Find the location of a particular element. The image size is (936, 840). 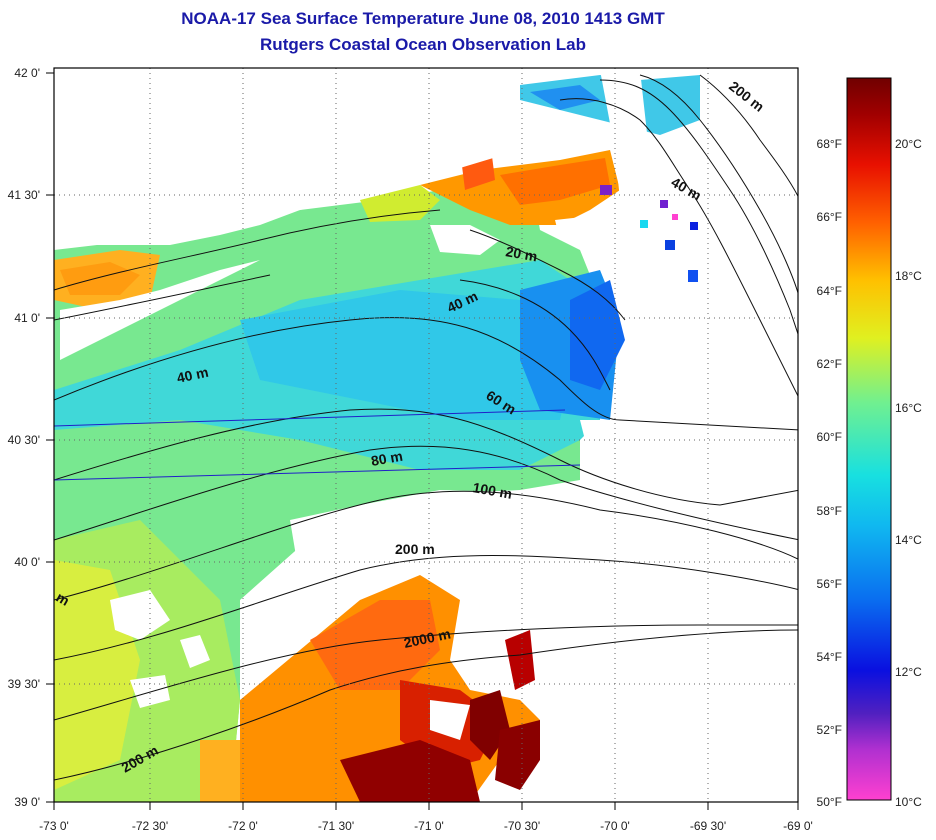

c-label: 16°C is located at coordinates (908, 408).